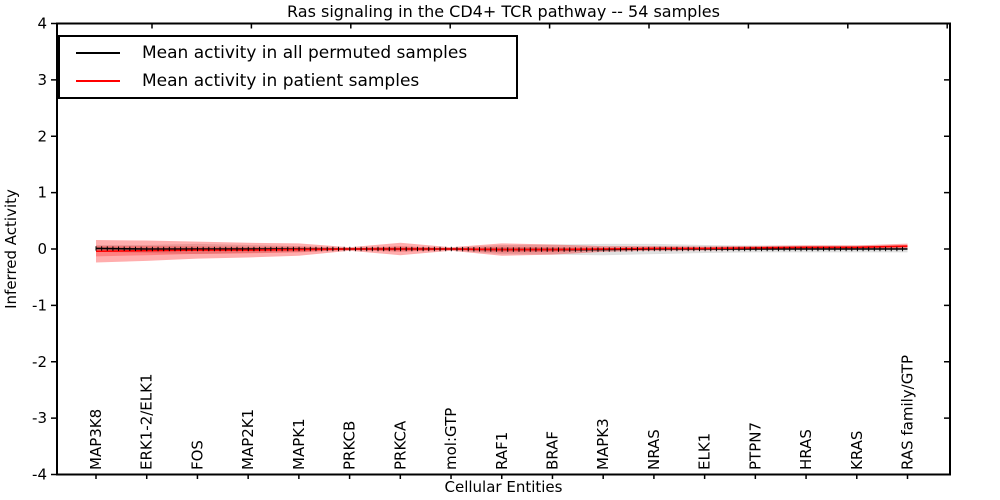 The height and width of the screenshot is (500, 1000). What do you see at coordinates (281, 81) in the screenshot?
I see `legend-label-patient: Mean activity in patient samples` at bounding box center [281, 81].